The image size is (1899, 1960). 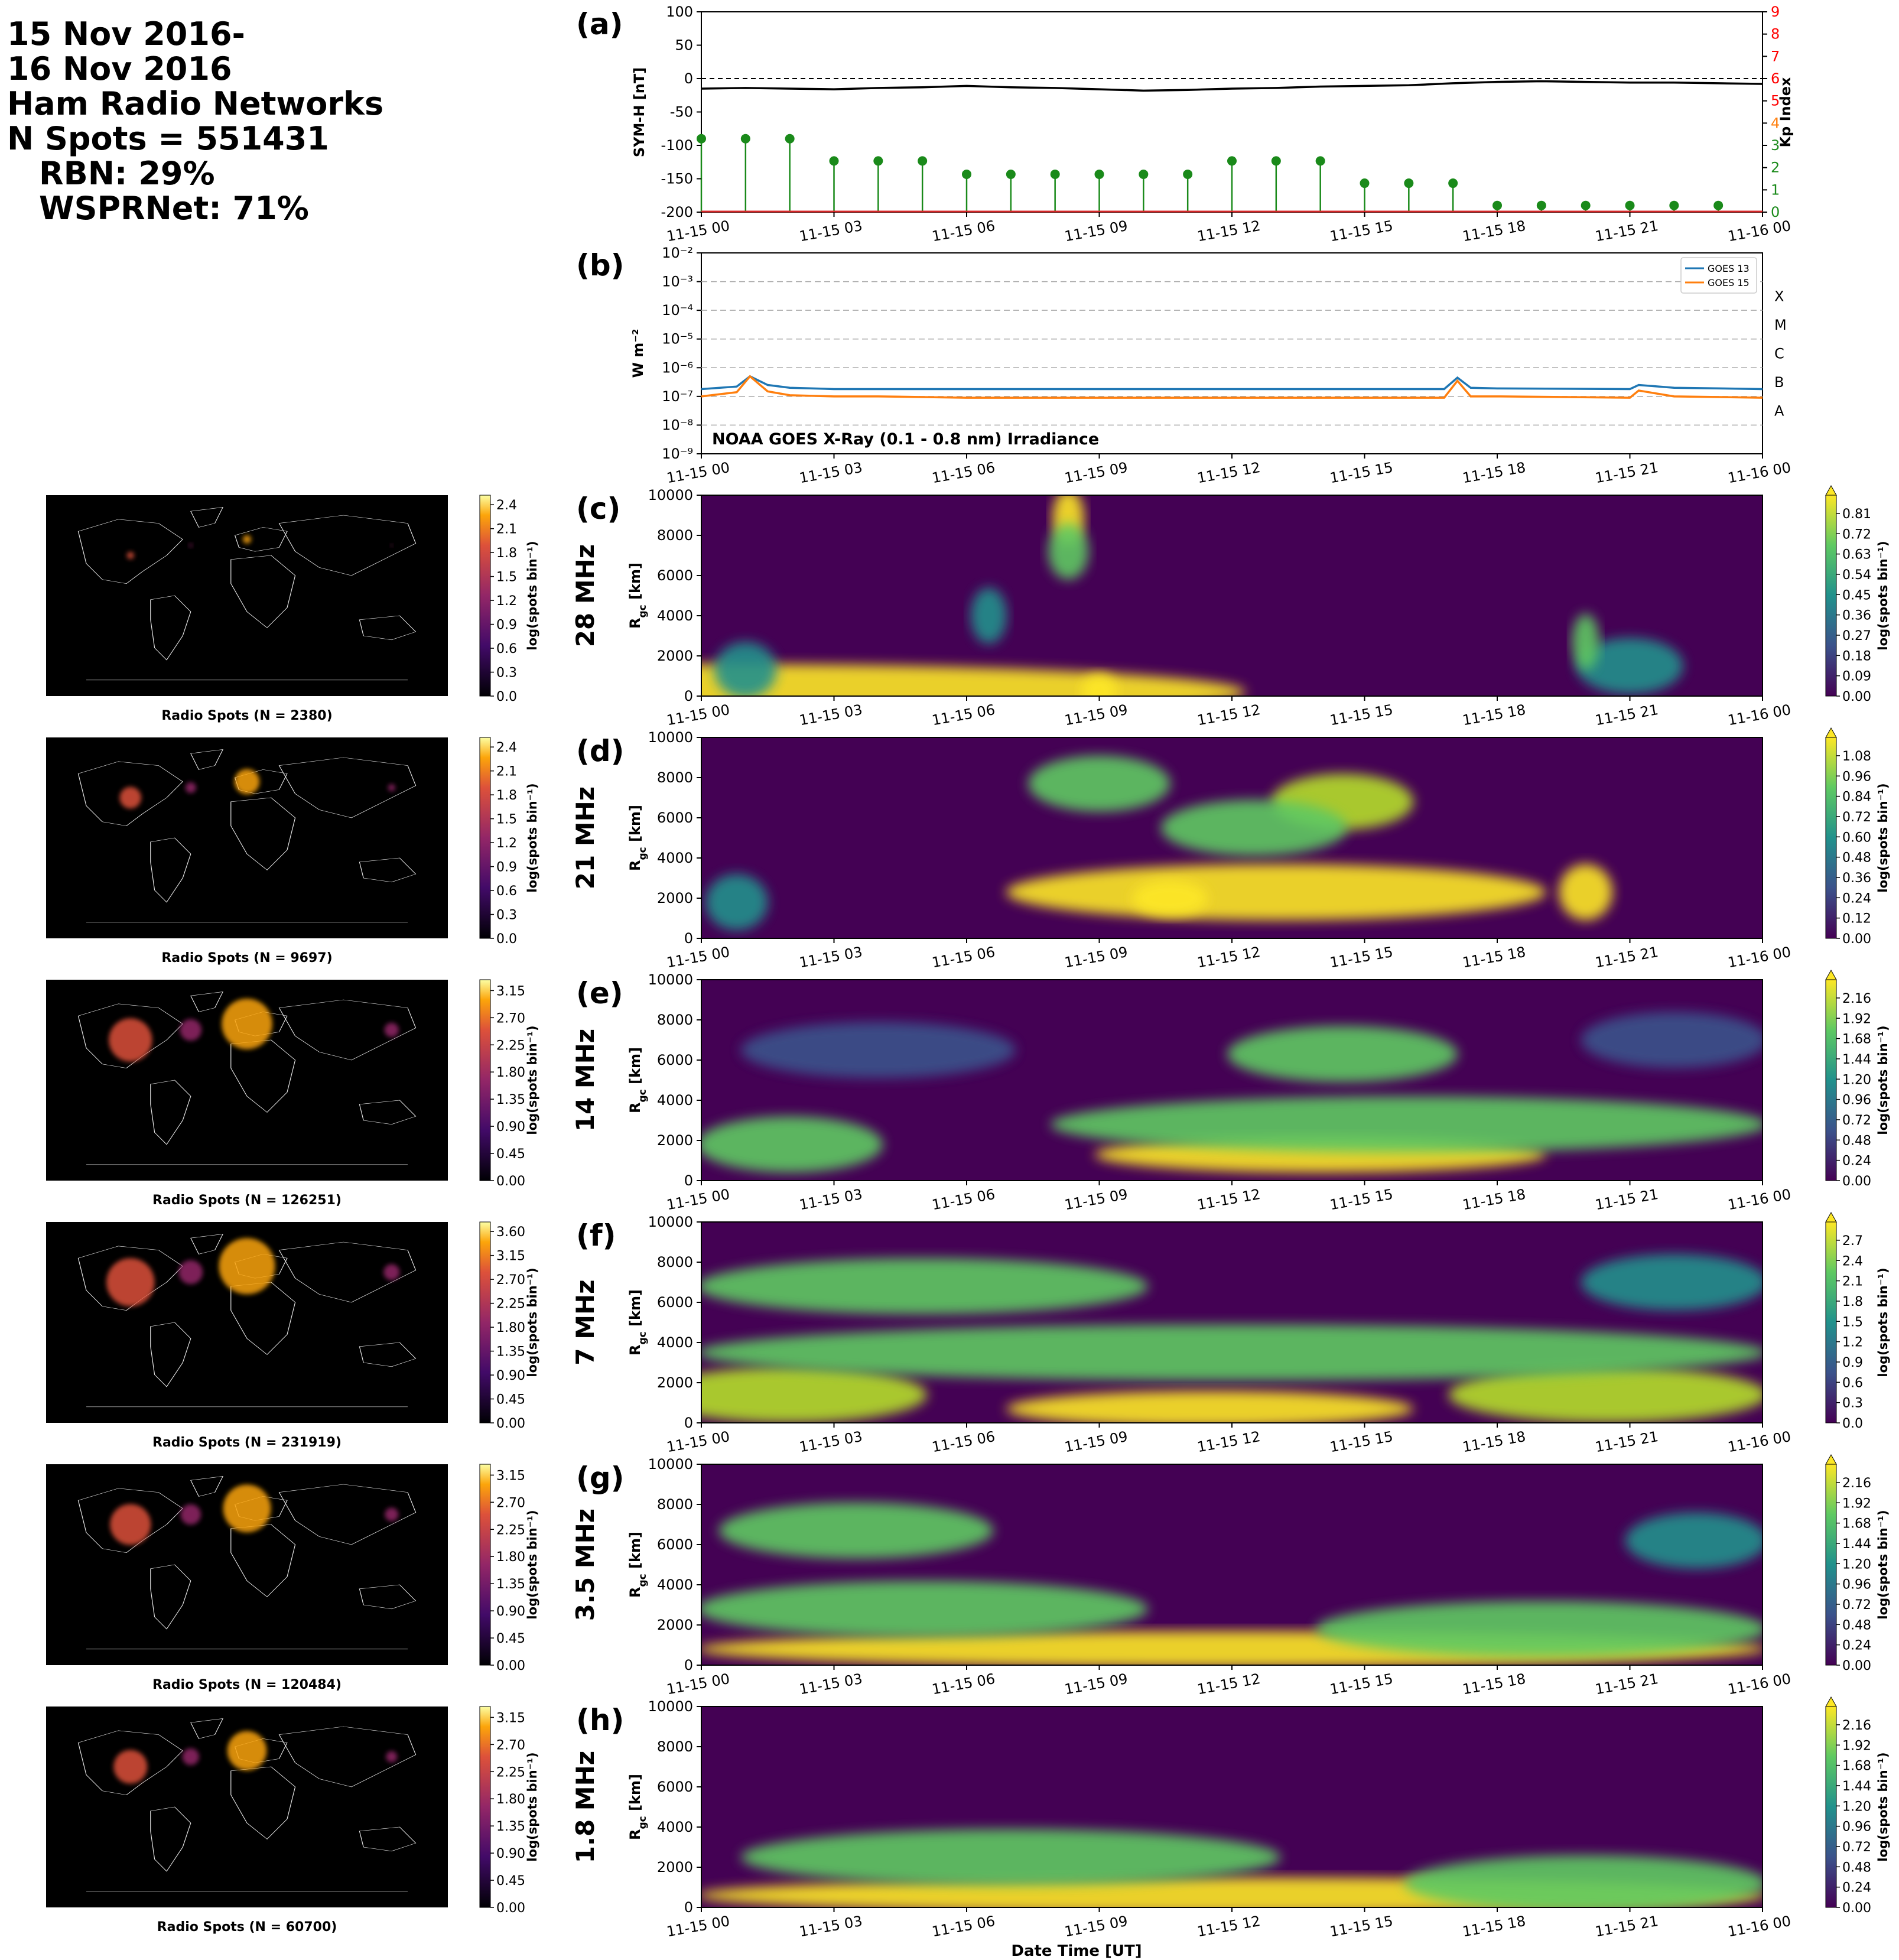 What do you see at coordinates (1718, 275) in the screenshot?
I see `legend: GOES 13 GOES 15` at bounding box center [1718, 275].